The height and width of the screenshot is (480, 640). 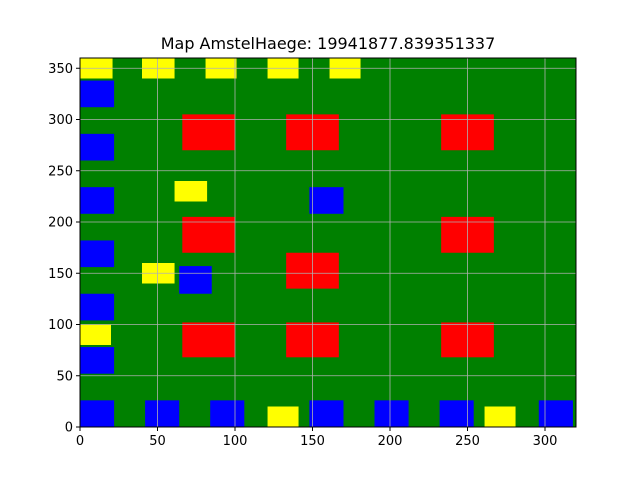 What do you see at coordinates (390, 441) in the screenshot?
I see `x-tick-label: 200` at bounding box center [390, 441].